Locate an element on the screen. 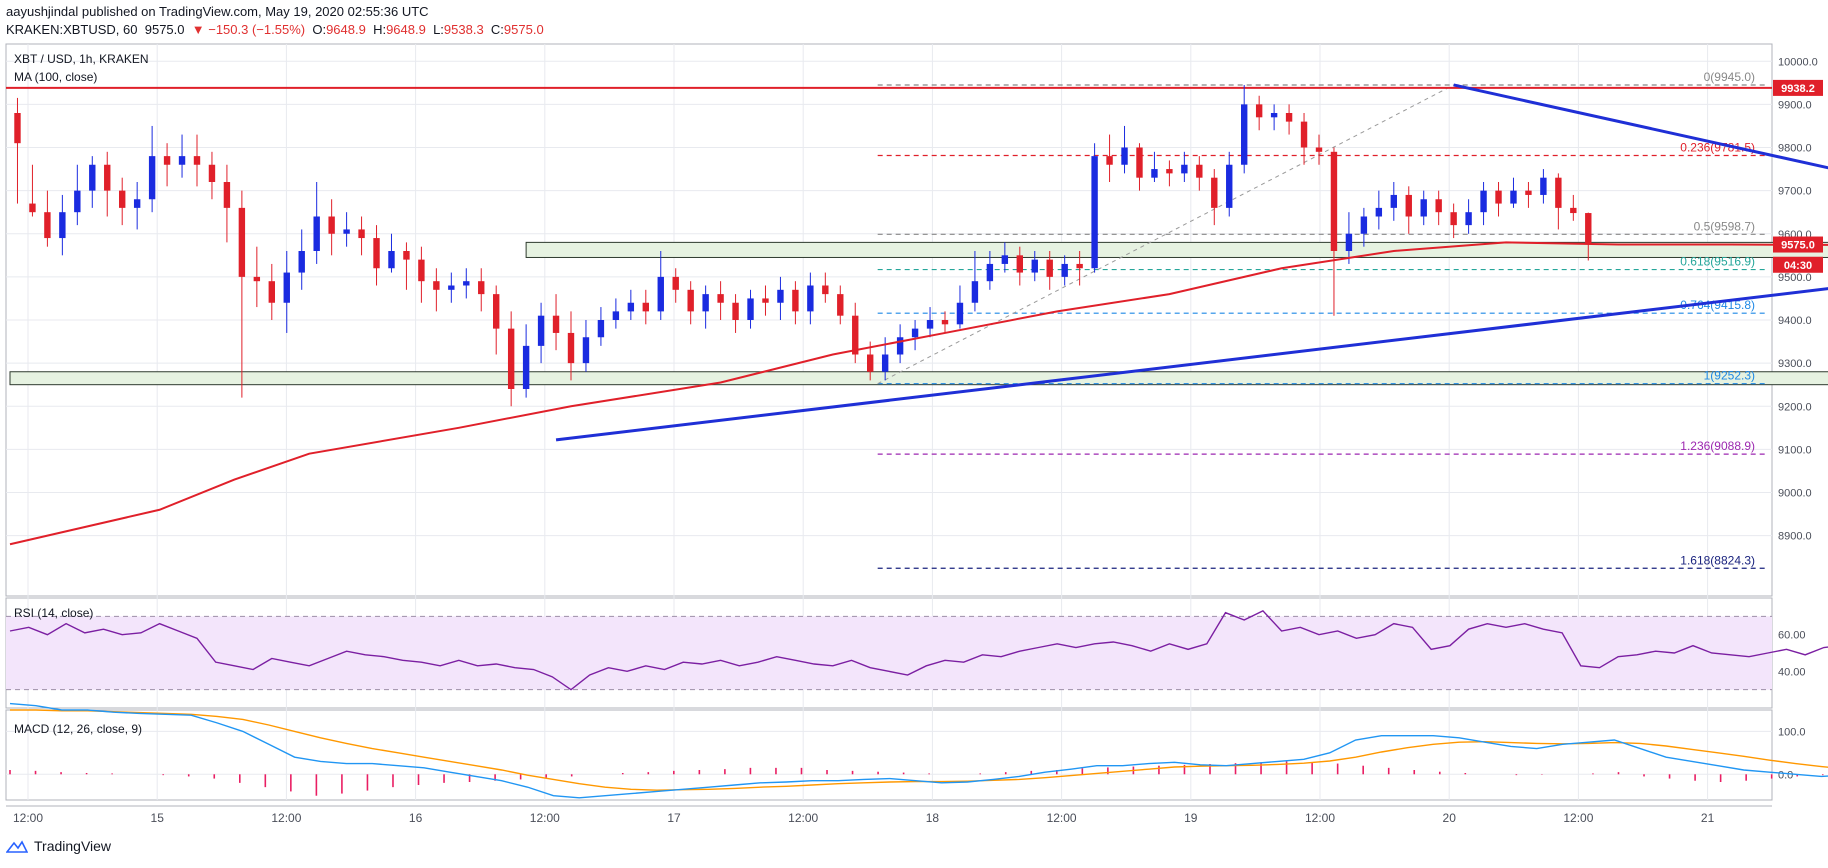 This screenshot has height=868, width=1828. price-tag-label: 9938.2 is located at coordinates (1798, 89).